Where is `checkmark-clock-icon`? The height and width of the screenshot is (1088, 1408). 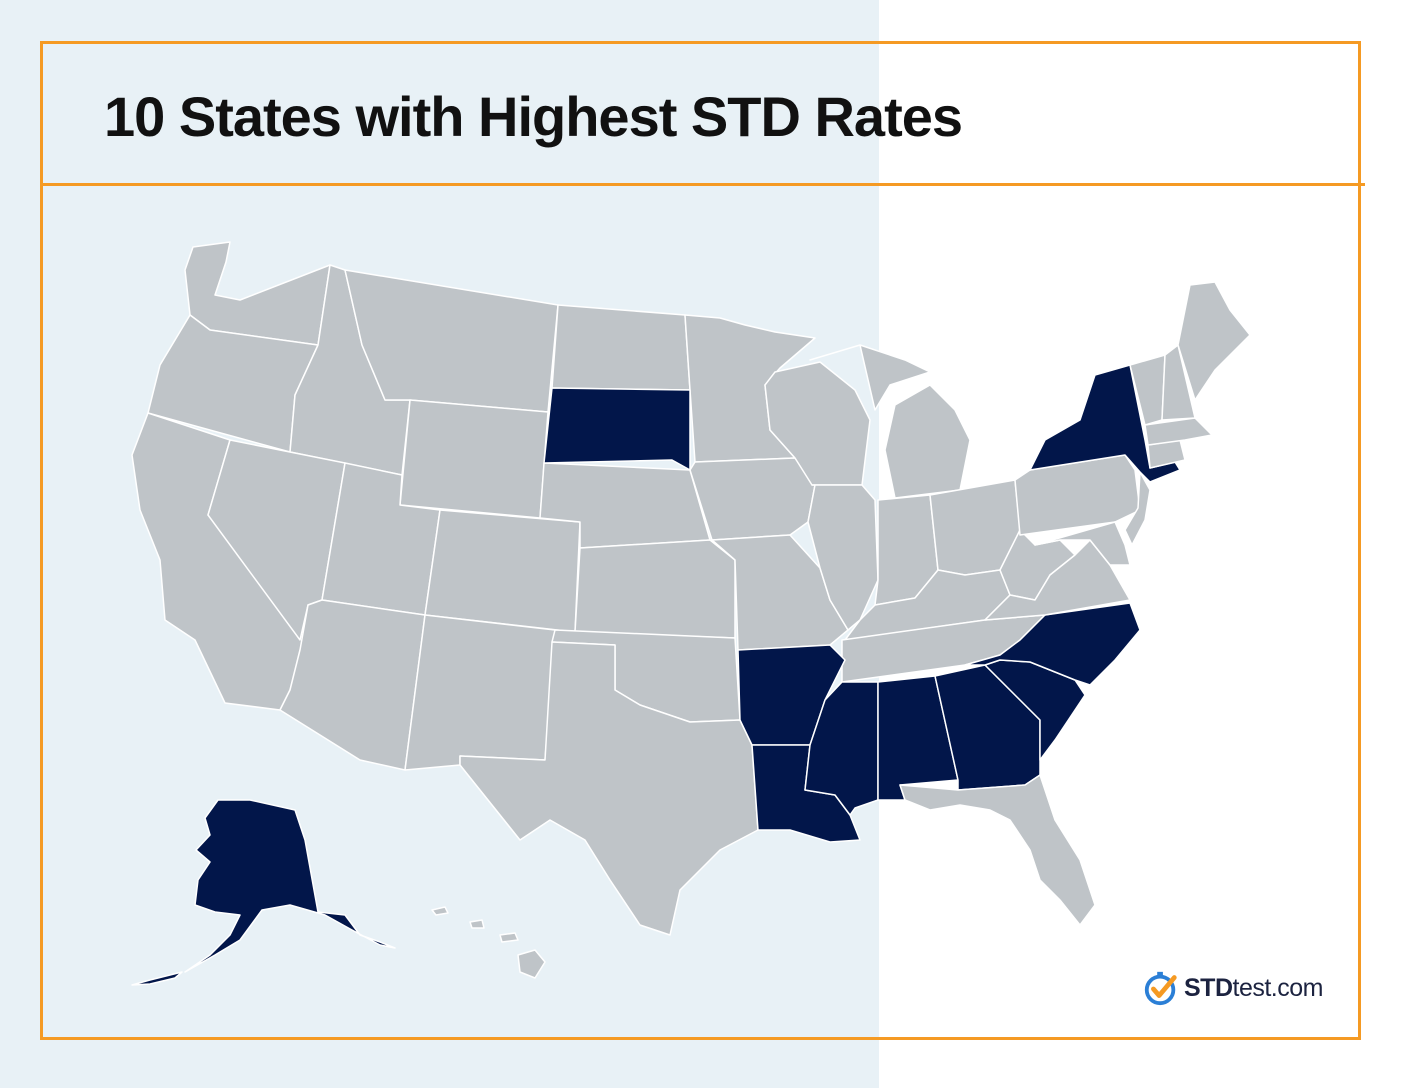
checkmark-clock-icon is located at coordinates (1160, 988).